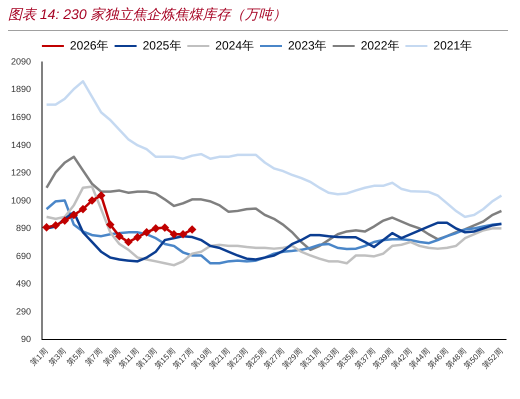 The image size is (520, 399). What do you see at coordinates (21, 89) in the screenshot?
I see `y-tick-label: 1890` at bounding box center [21, 89].